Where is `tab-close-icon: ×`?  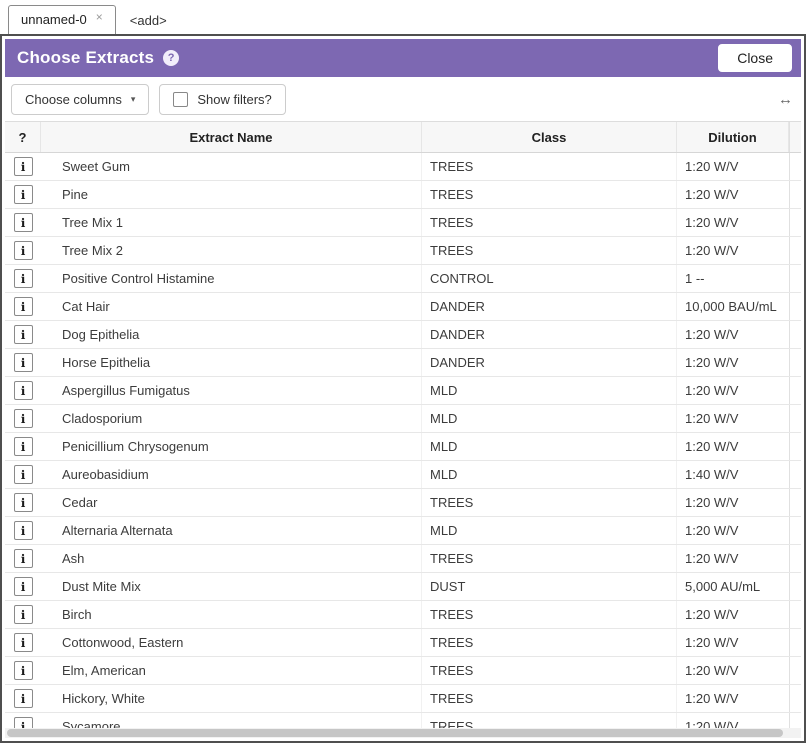 tab-close-icon: × is located at coordinates (99, 16).